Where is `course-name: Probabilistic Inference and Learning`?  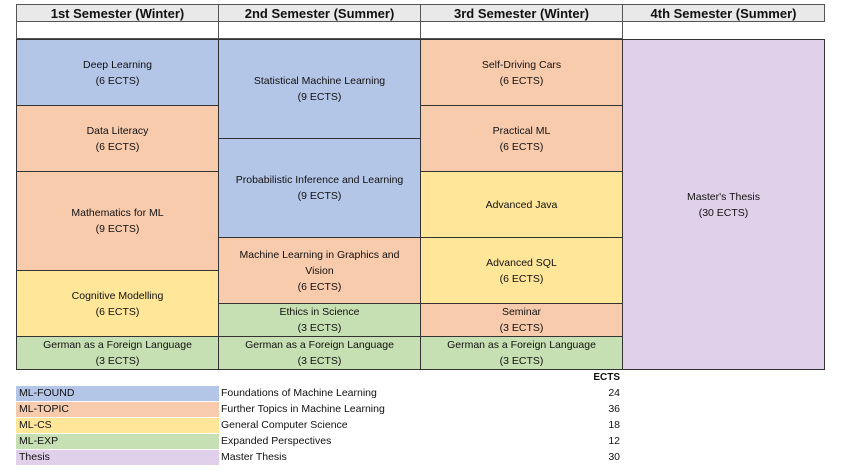
course-name: Probabilistic Inference and Learning is located at coordinates (319, 180).